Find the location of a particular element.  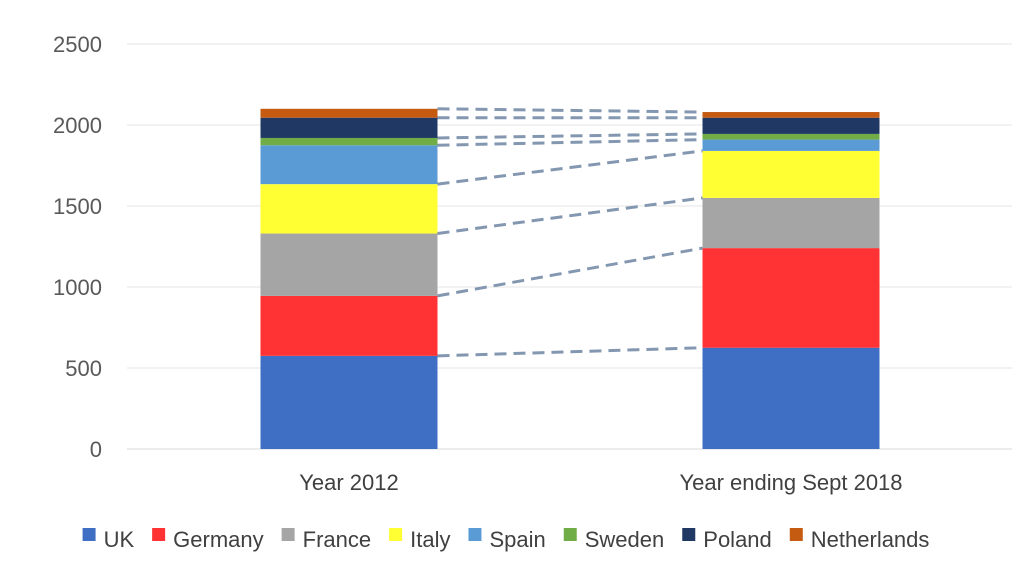

legend-item-poland: Poland is located at coordinates (727, 539).